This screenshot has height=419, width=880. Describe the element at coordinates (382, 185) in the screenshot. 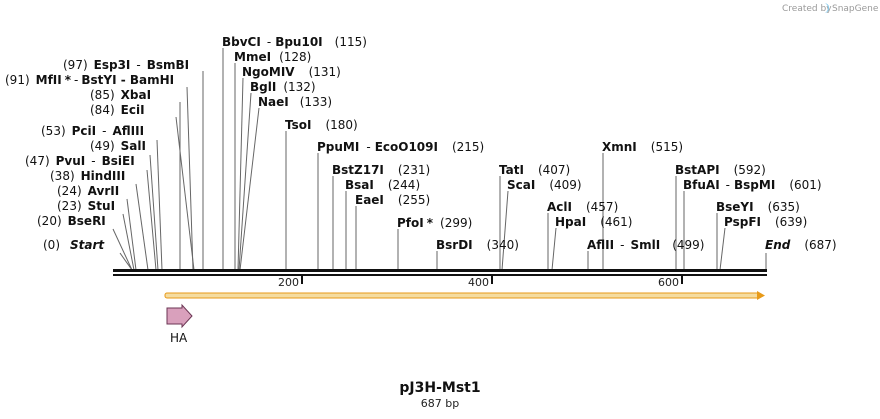

I see `site-label: BsaI (244)` at that location.